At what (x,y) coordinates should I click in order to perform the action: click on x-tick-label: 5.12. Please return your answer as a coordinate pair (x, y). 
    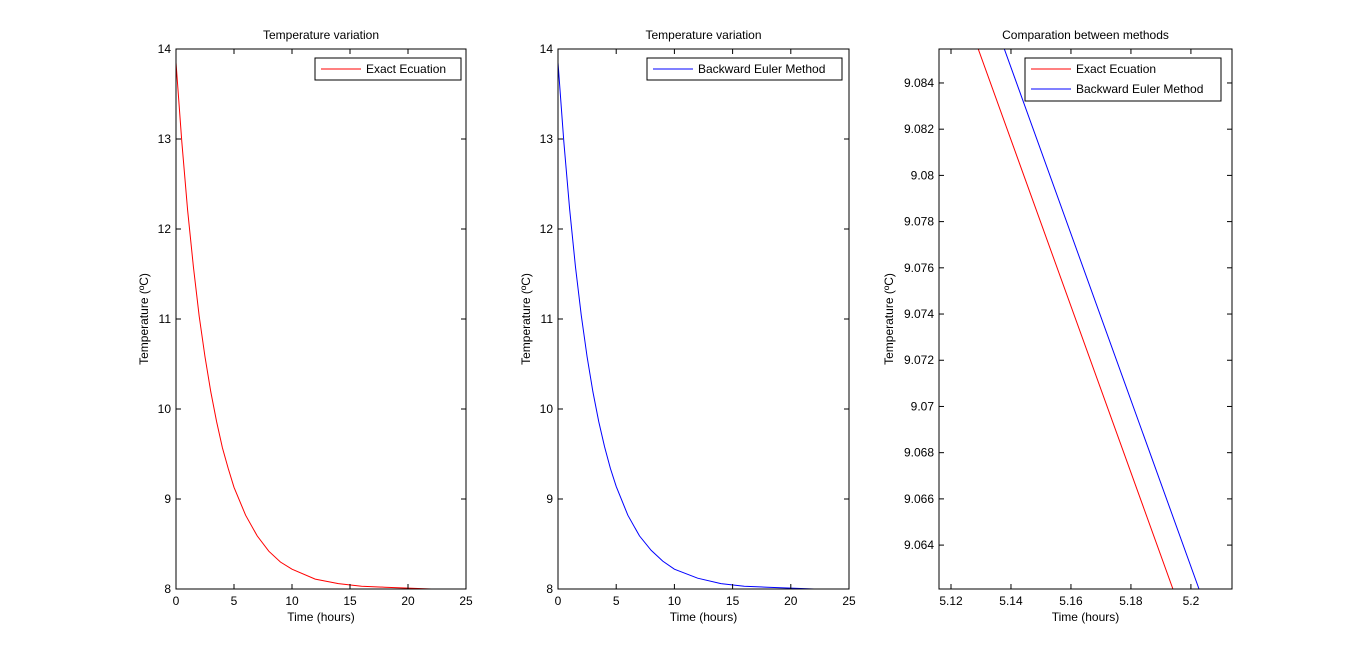
    Looking at the image, I should click on (951, 601).